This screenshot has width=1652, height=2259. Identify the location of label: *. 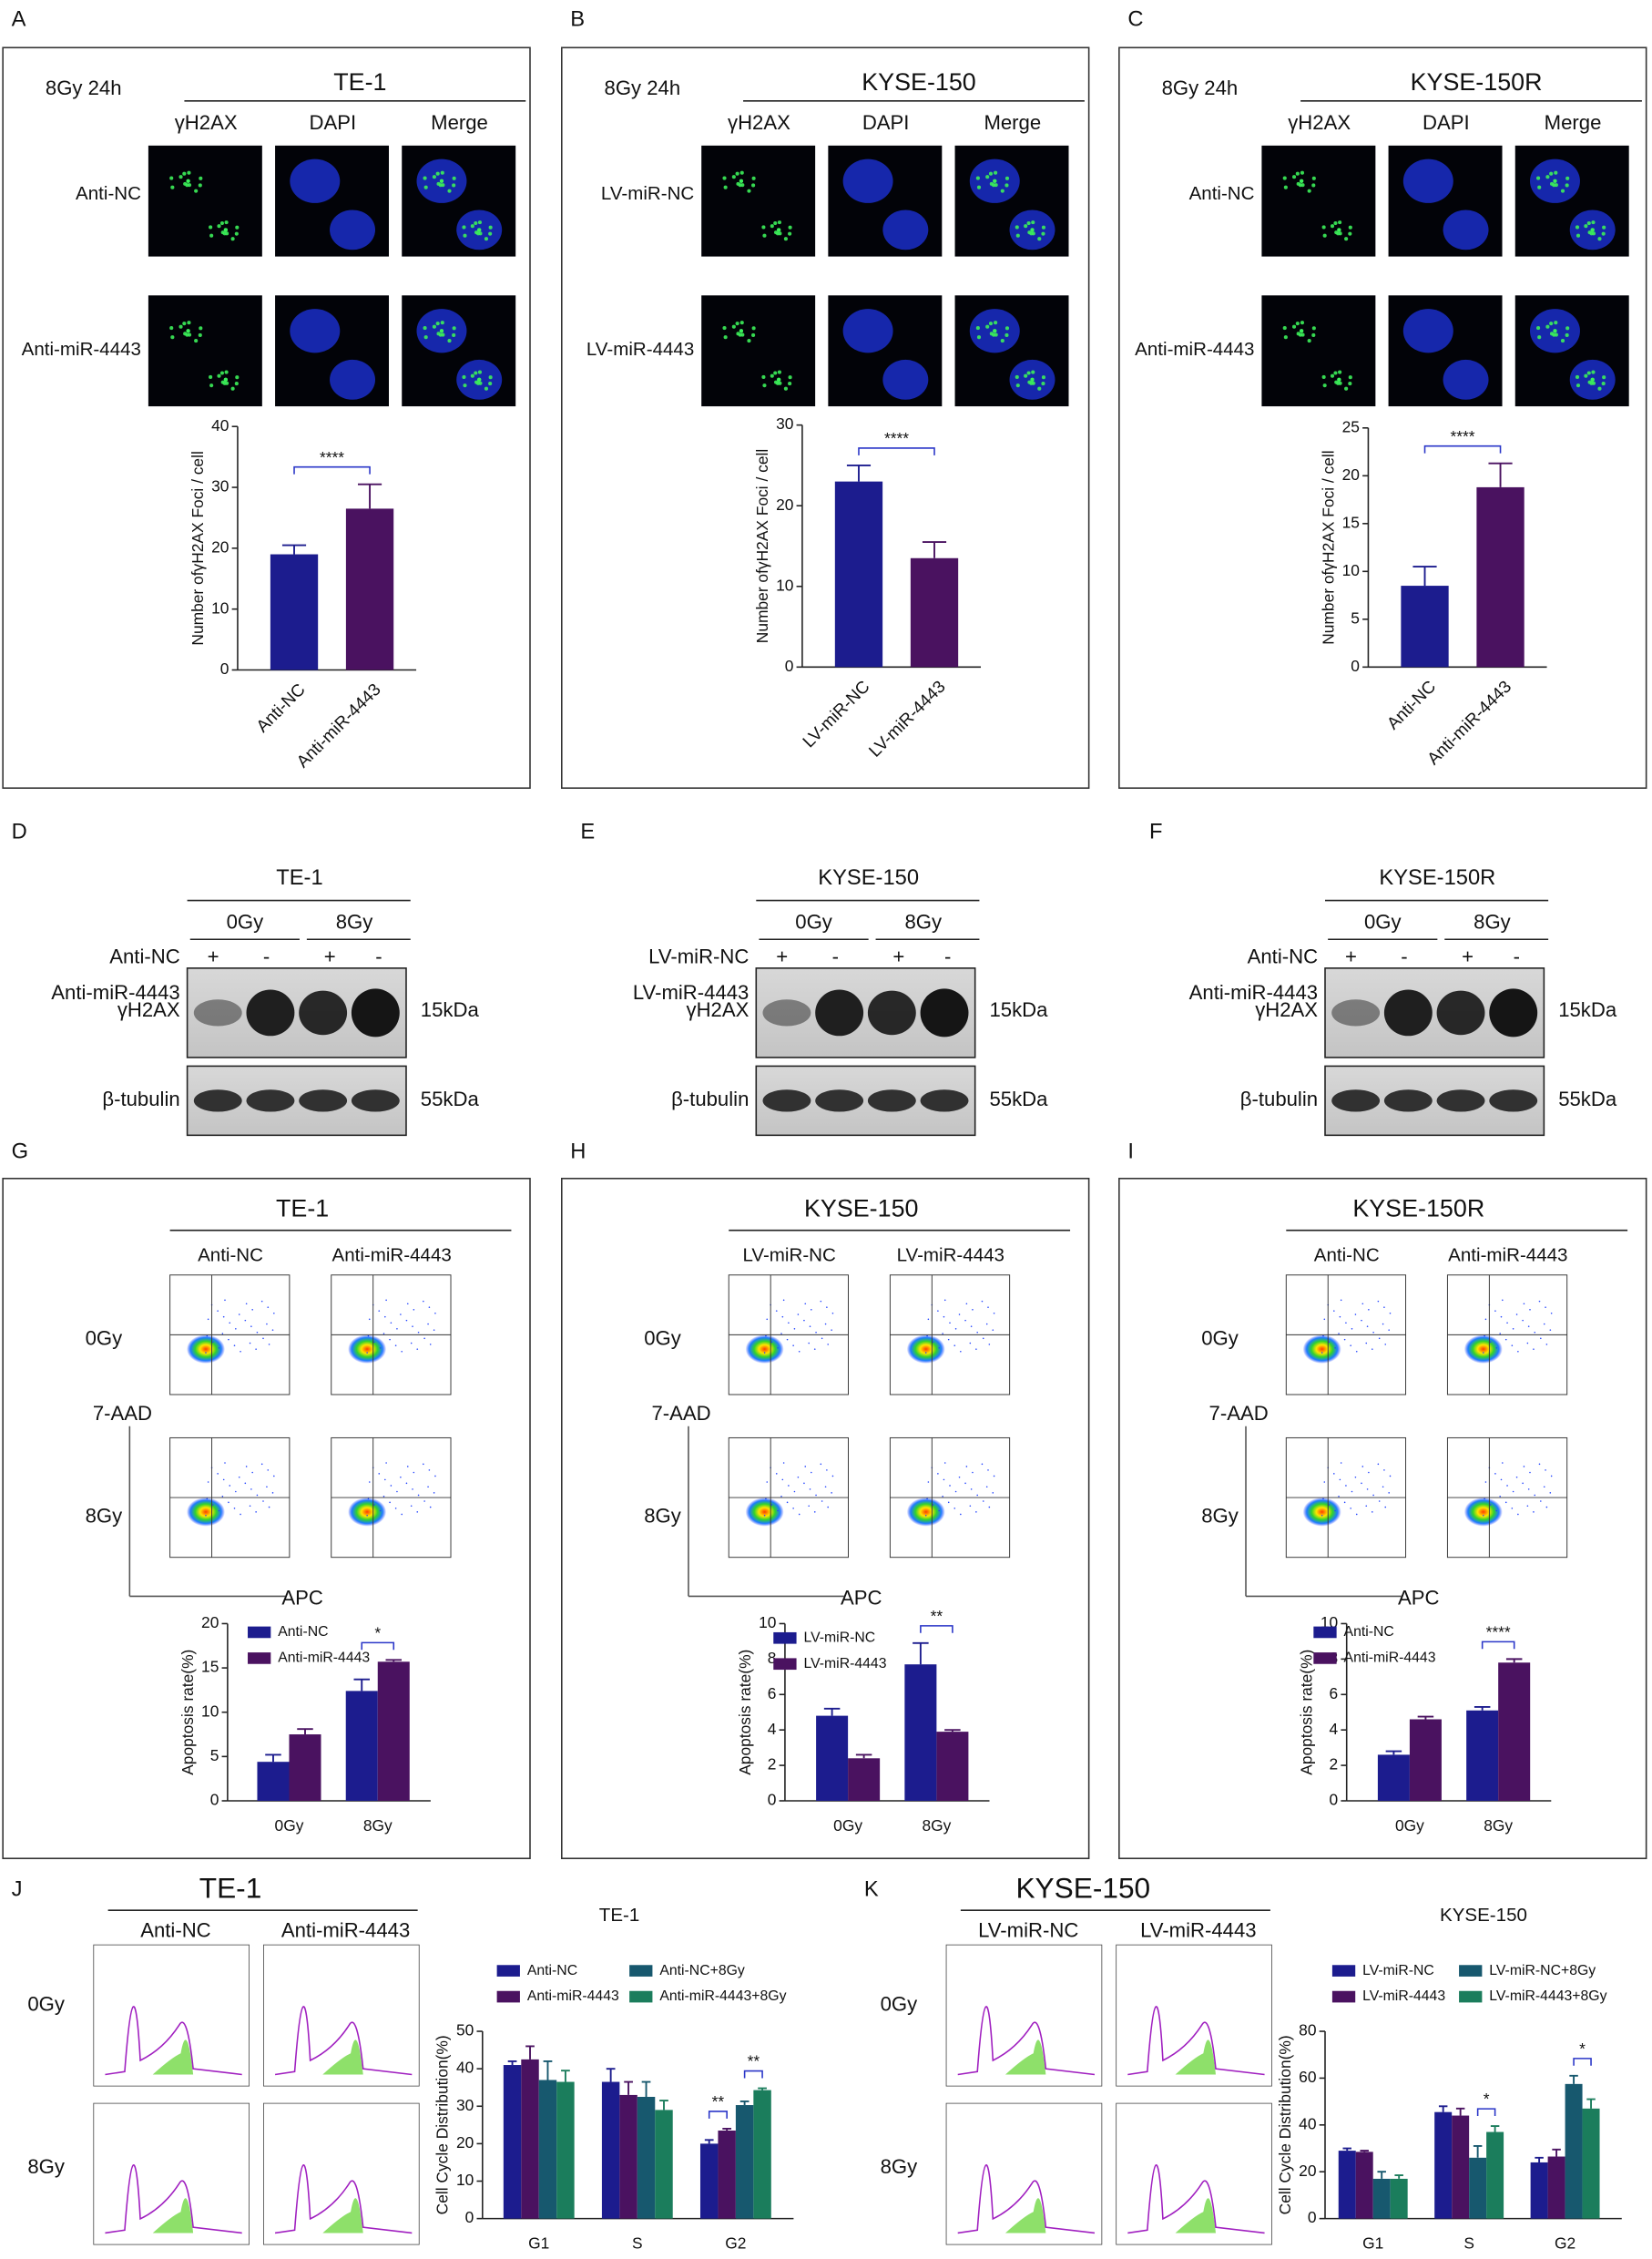
(1582, 2048).